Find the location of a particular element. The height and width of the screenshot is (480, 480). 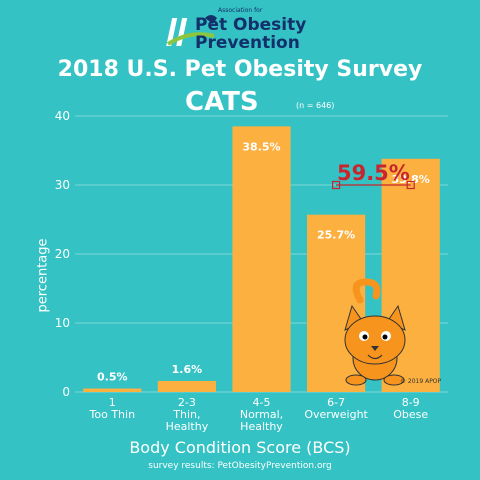

data-label-1: 1.6% is located at coordinates (187, 369).